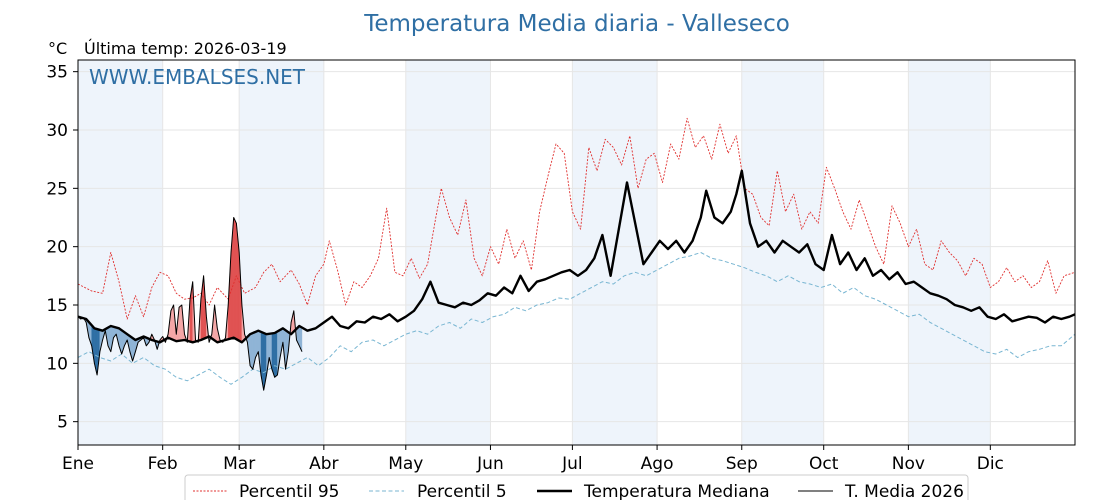 The image size is (1120, 500). Describe the element at coordinates (323, 464) in the screenshot. I see `x-tick-label-abr: Abr` at that location.